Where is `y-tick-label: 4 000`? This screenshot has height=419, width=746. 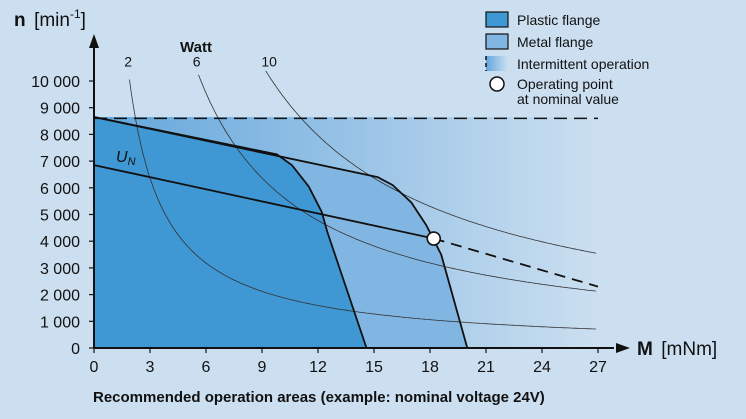 y-tick-label: 4 000 is located at coordinates (60, 242).